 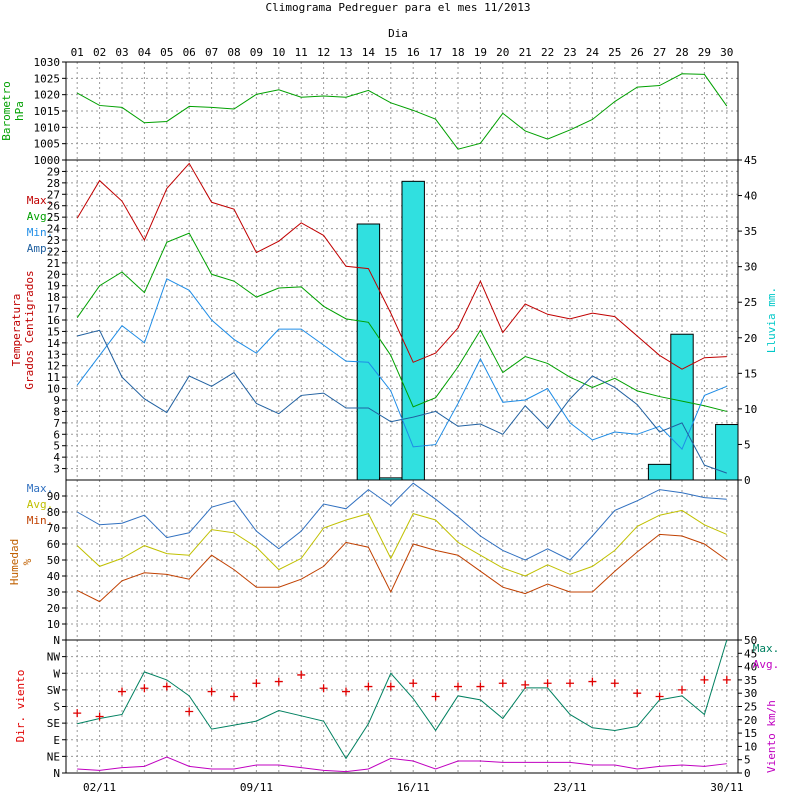 What do you see at coordinates (750, 160) in the screenshot?
I see `temperature-right-tick-label-45: 45` at bounding box center [750, 160].